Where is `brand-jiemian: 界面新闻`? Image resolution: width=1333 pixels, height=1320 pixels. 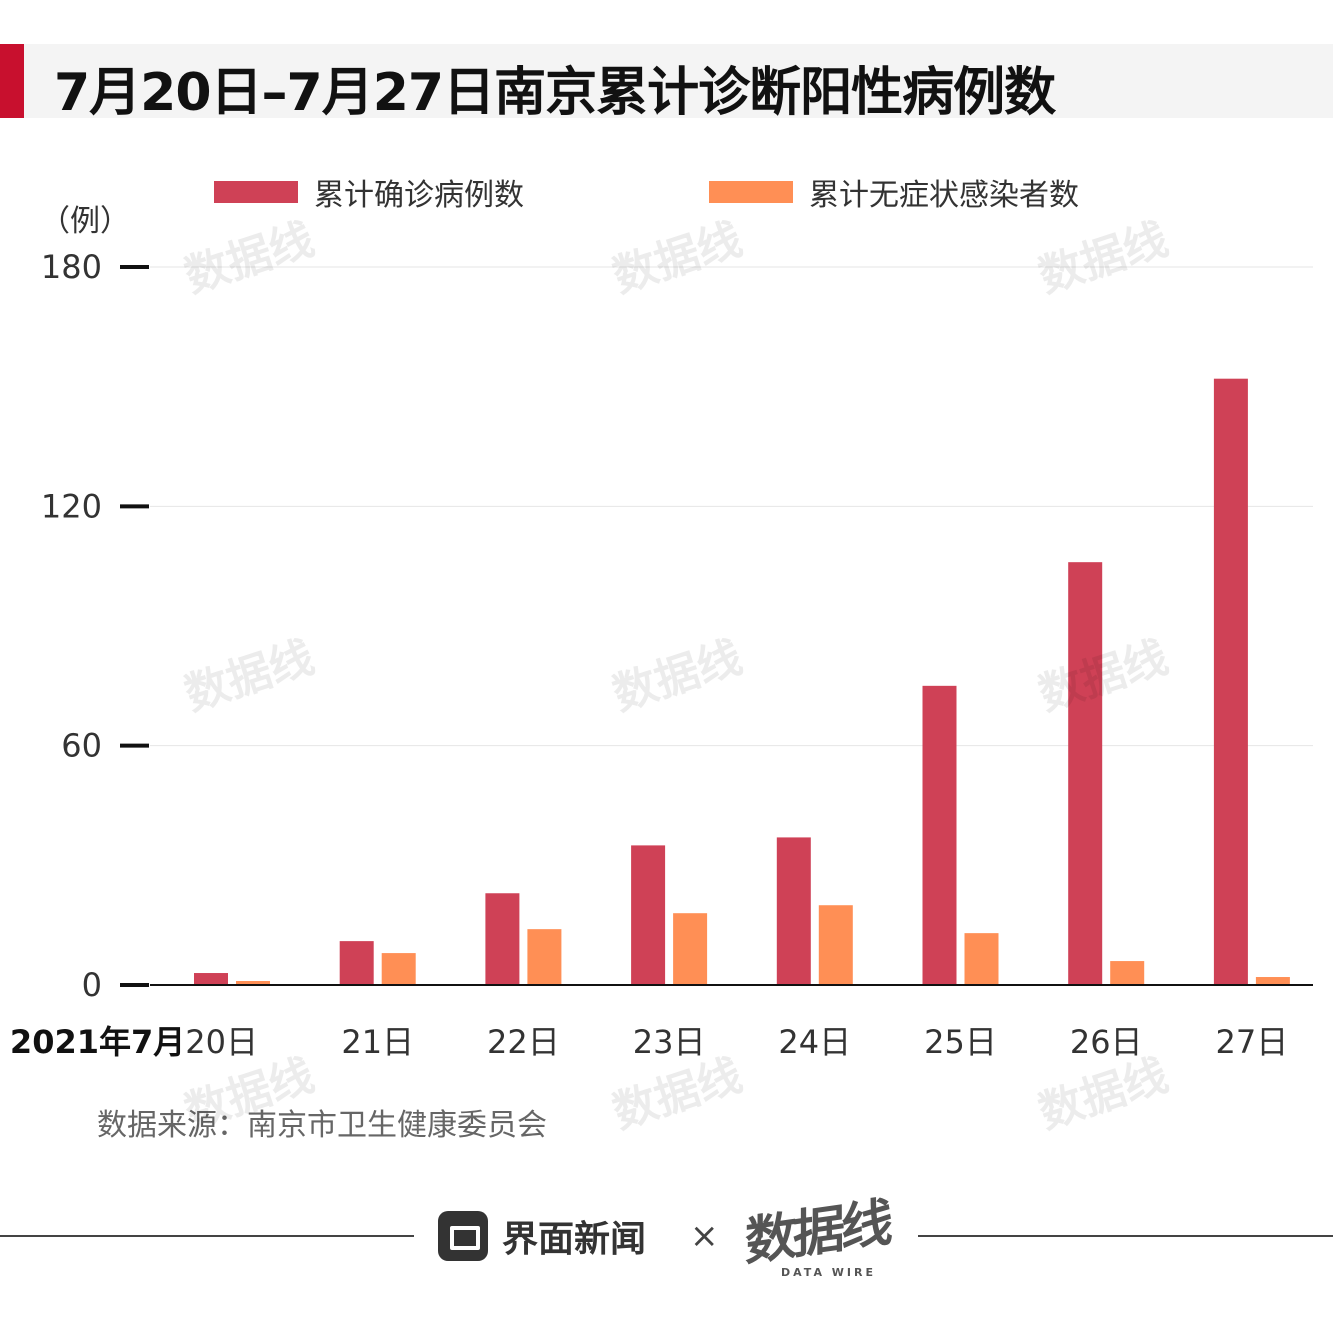
brand-jiemian: 界面新闻 is located at coordinates (542, 1236).